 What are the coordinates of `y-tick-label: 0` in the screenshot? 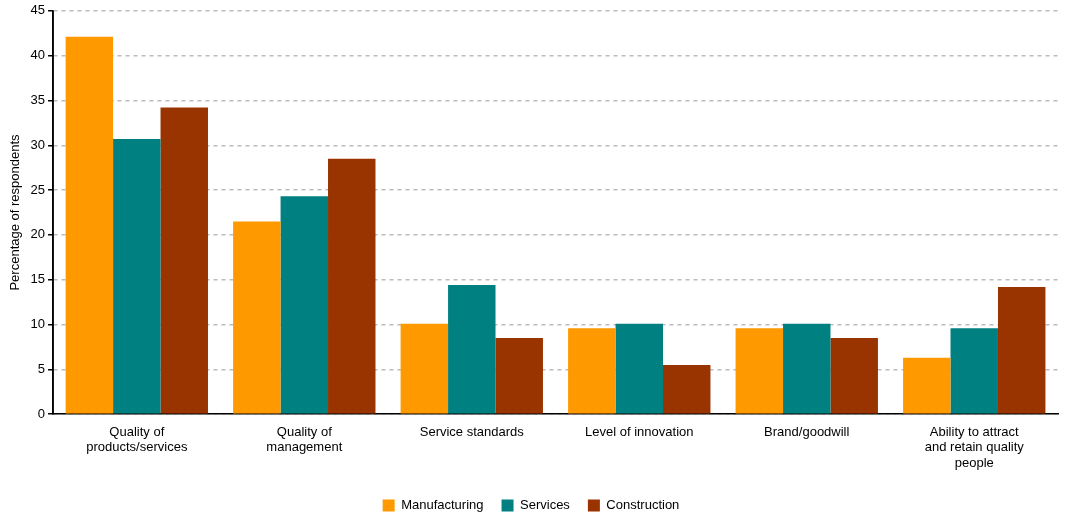 It's located at (41, 413).